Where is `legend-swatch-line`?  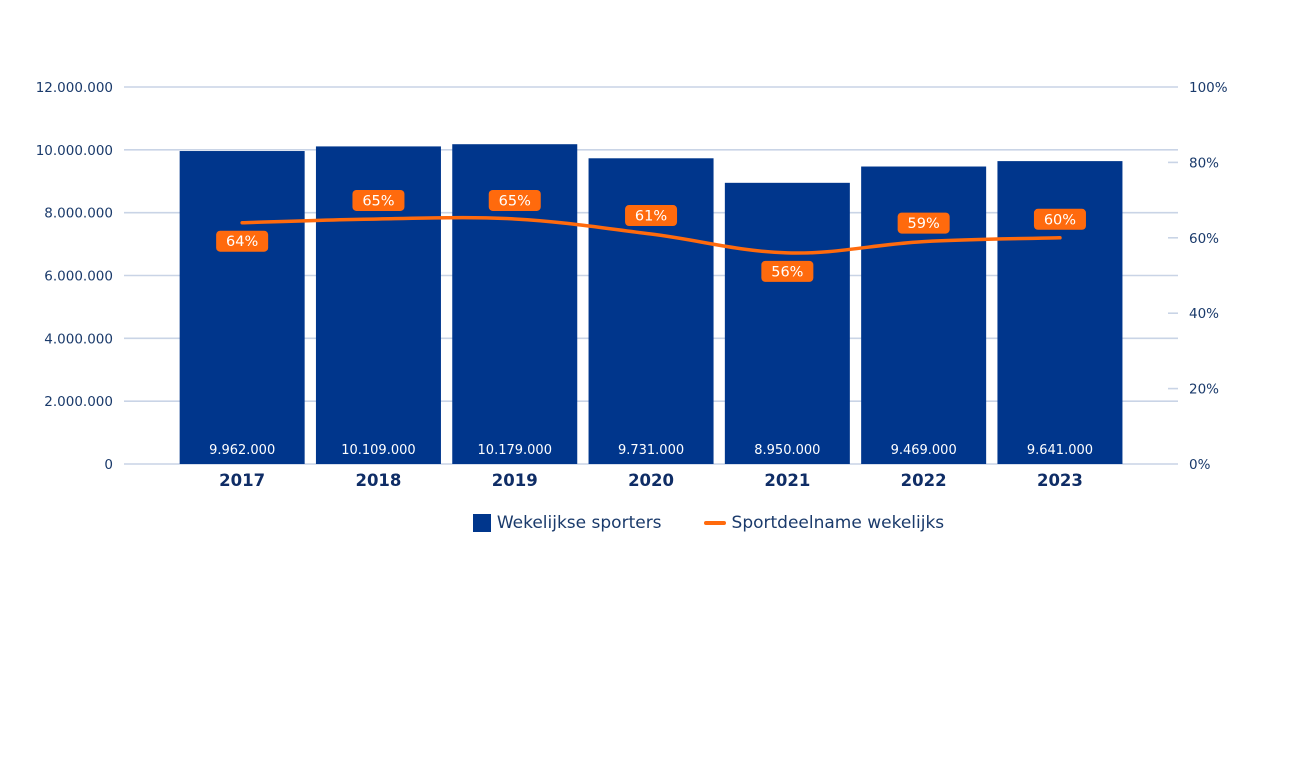
legend-swatch-line is located at coordinates (714, 523).